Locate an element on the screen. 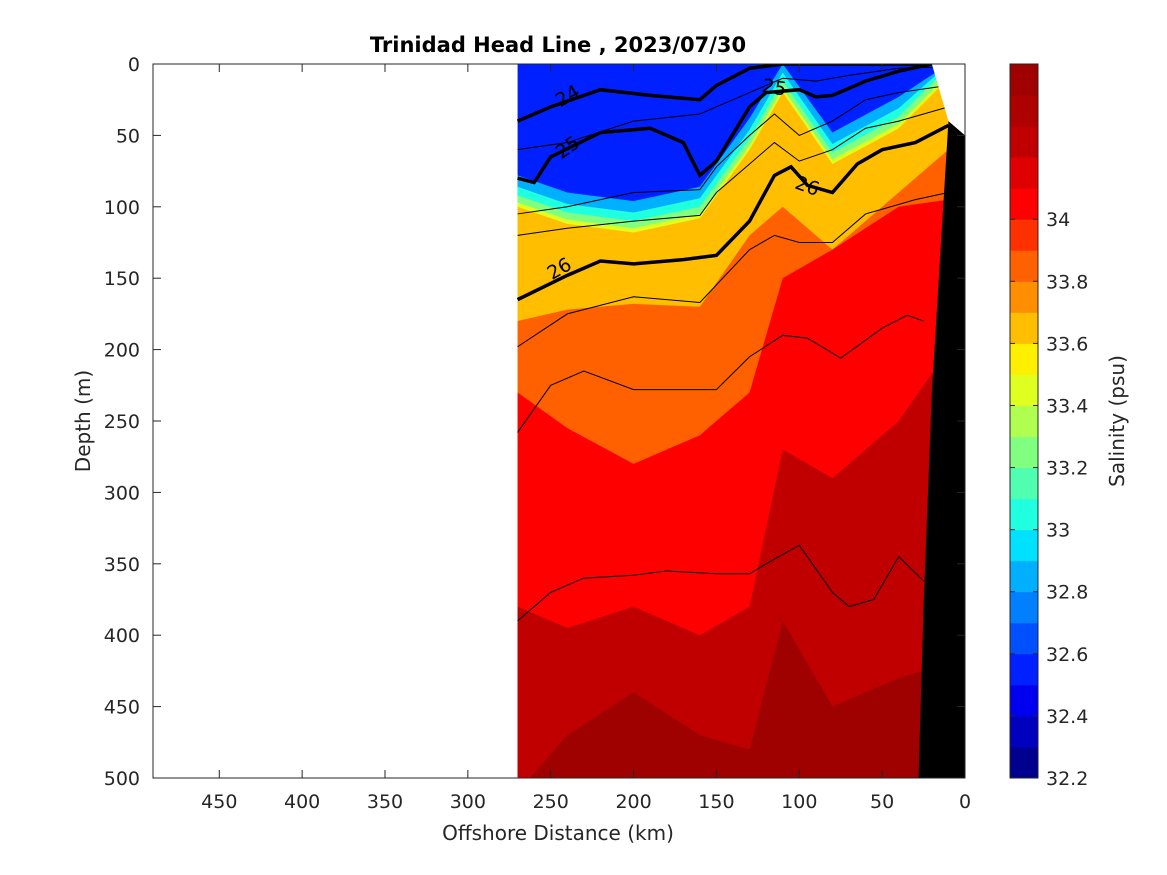 The height and width of the screenshot is (875, 1167). y-tick-label: 0 is located at coordinates (134, 65).